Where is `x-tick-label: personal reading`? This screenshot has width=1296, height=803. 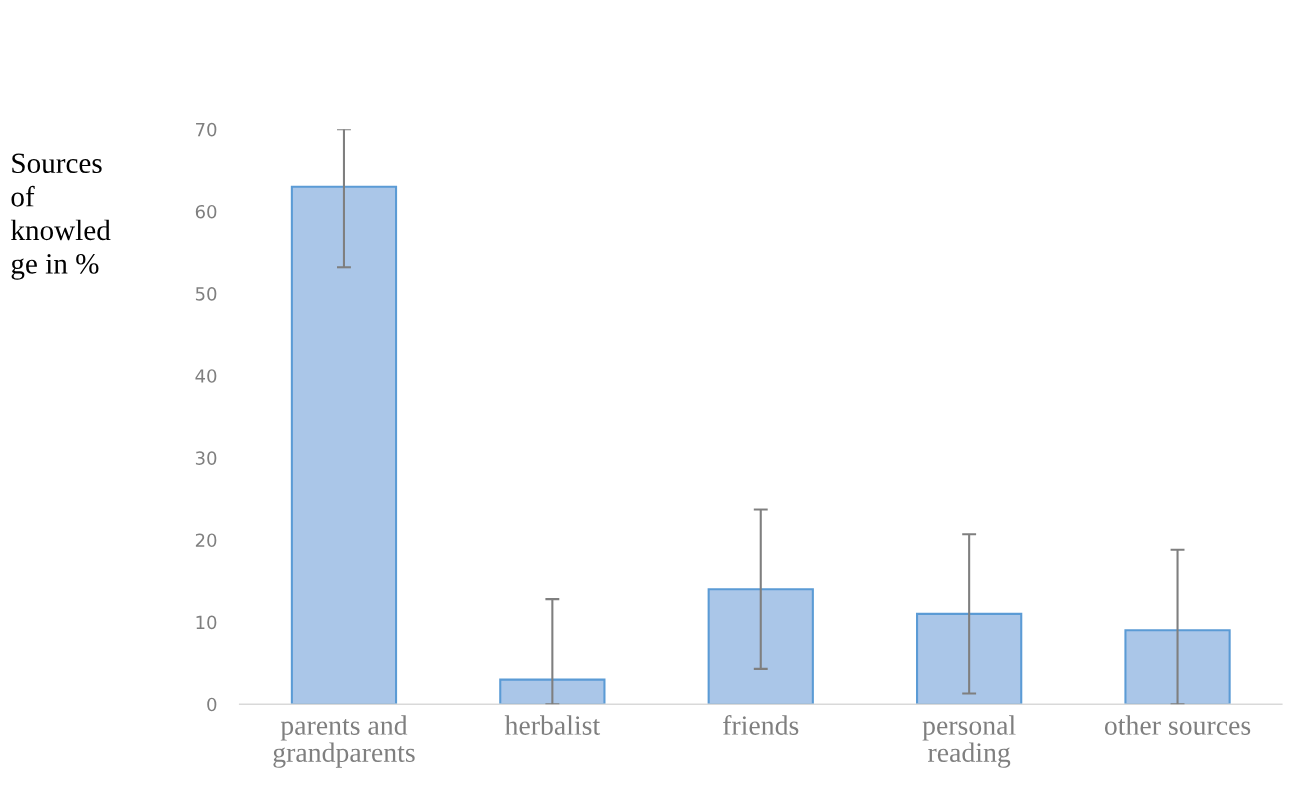 x-tick-label: personal reading is located at coordinates (969, 741).